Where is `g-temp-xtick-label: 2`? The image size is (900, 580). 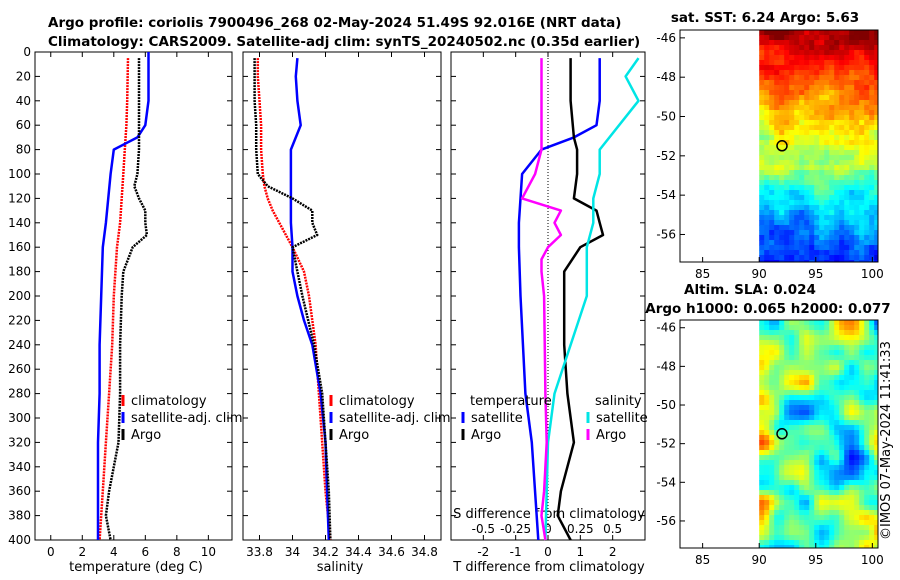
g-temp-xtick-label: 2 is located at coordinates (82, 552).